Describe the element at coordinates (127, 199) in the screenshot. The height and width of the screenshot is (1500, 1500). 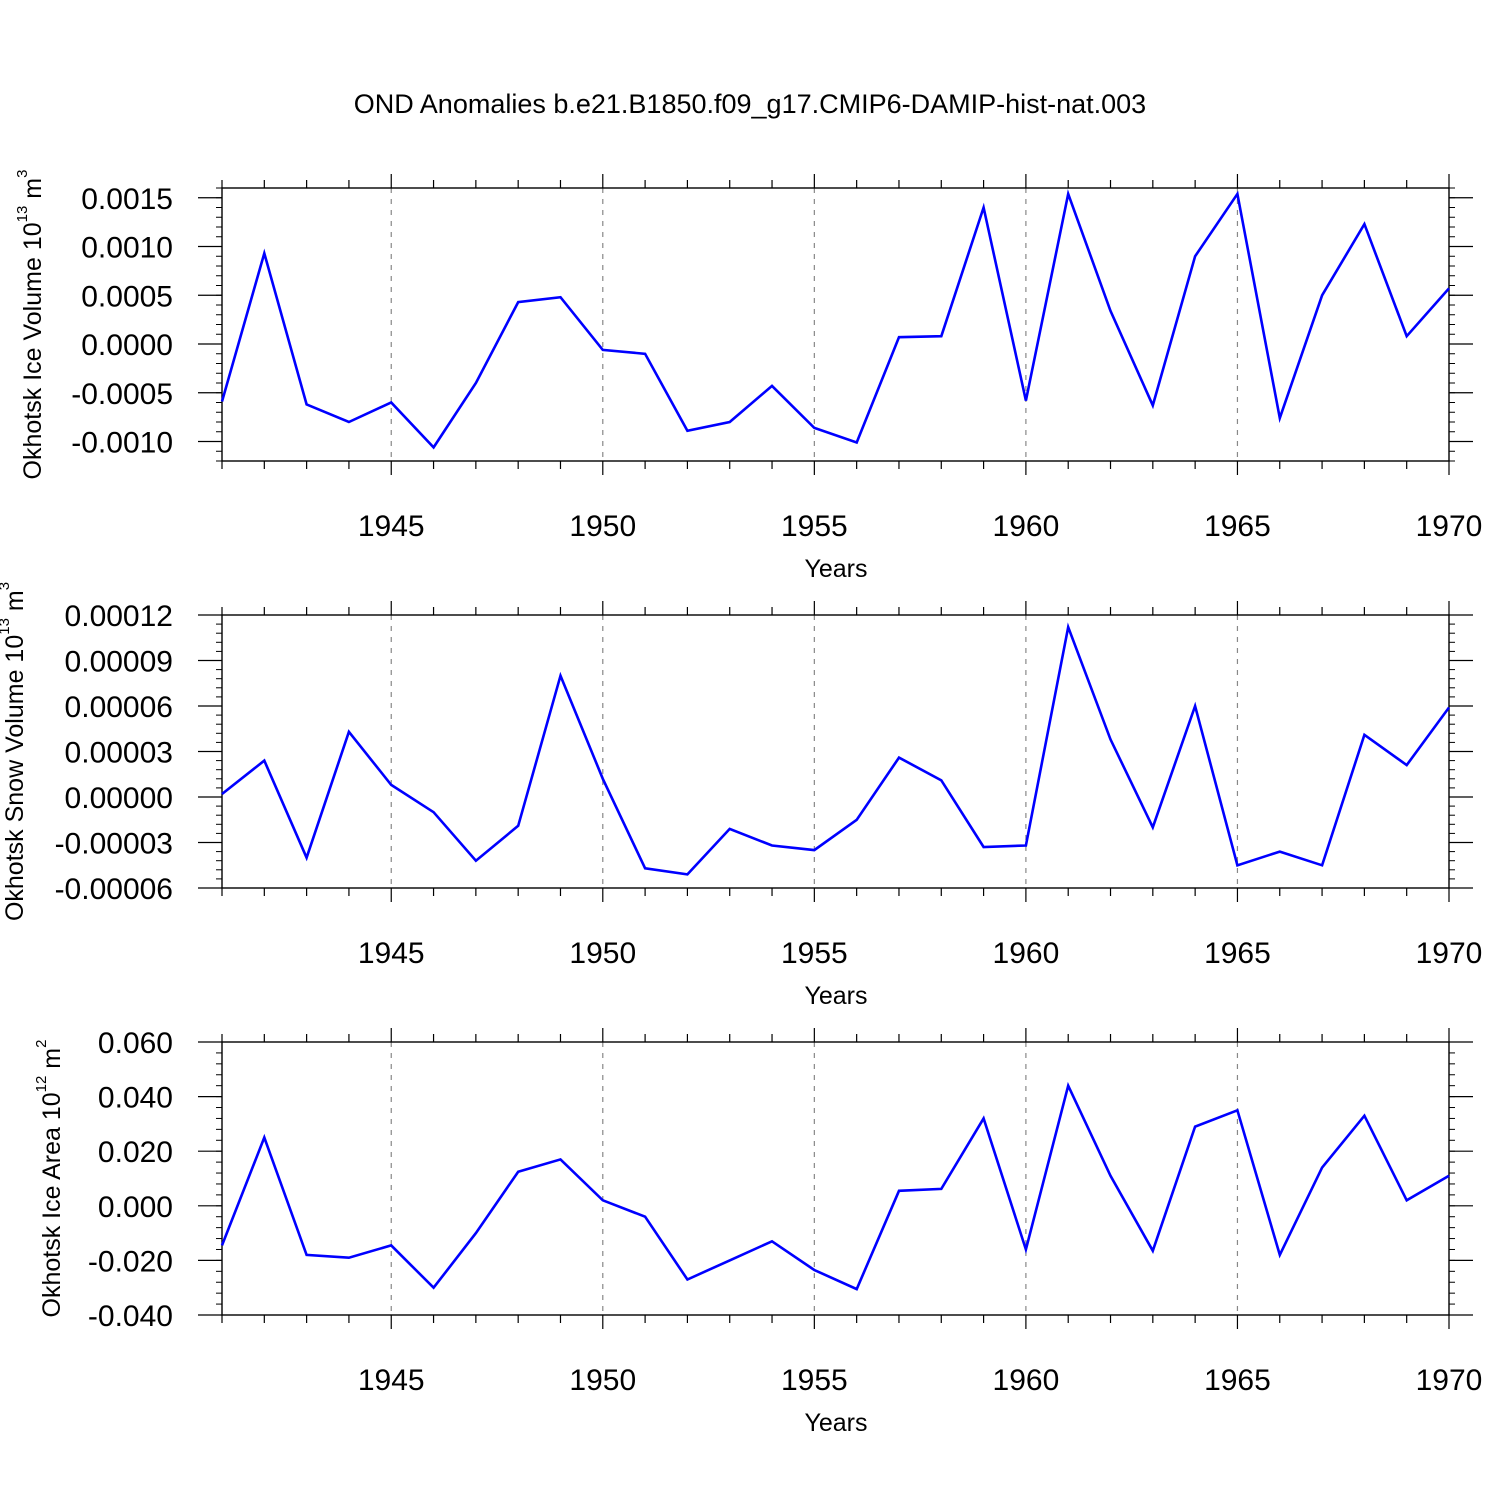
I see `y-tick-label: 0.0015` at that location.